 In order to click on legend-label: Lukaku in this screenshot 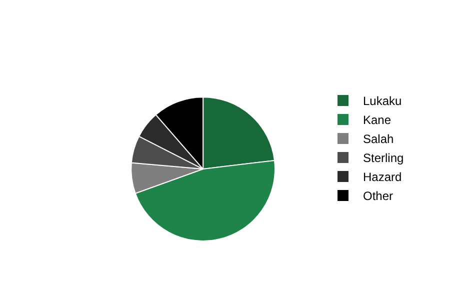, I will do `click(382, 101)`.